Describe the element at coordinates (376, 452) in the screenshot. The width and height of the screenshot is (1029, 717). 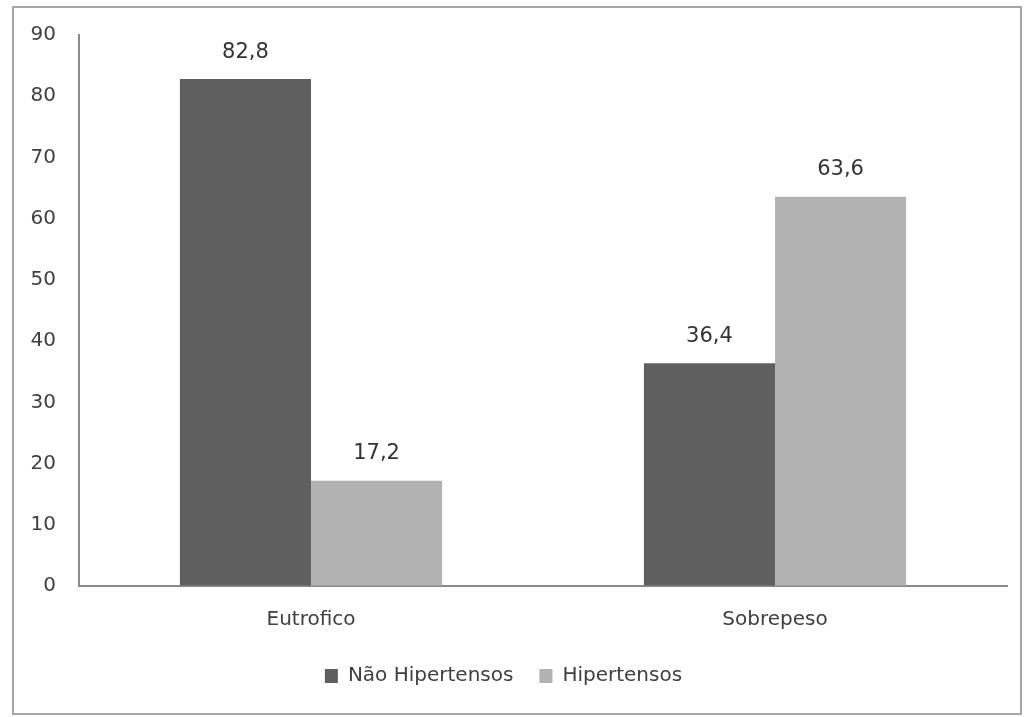
I see `data-label: 17,2` at that location.